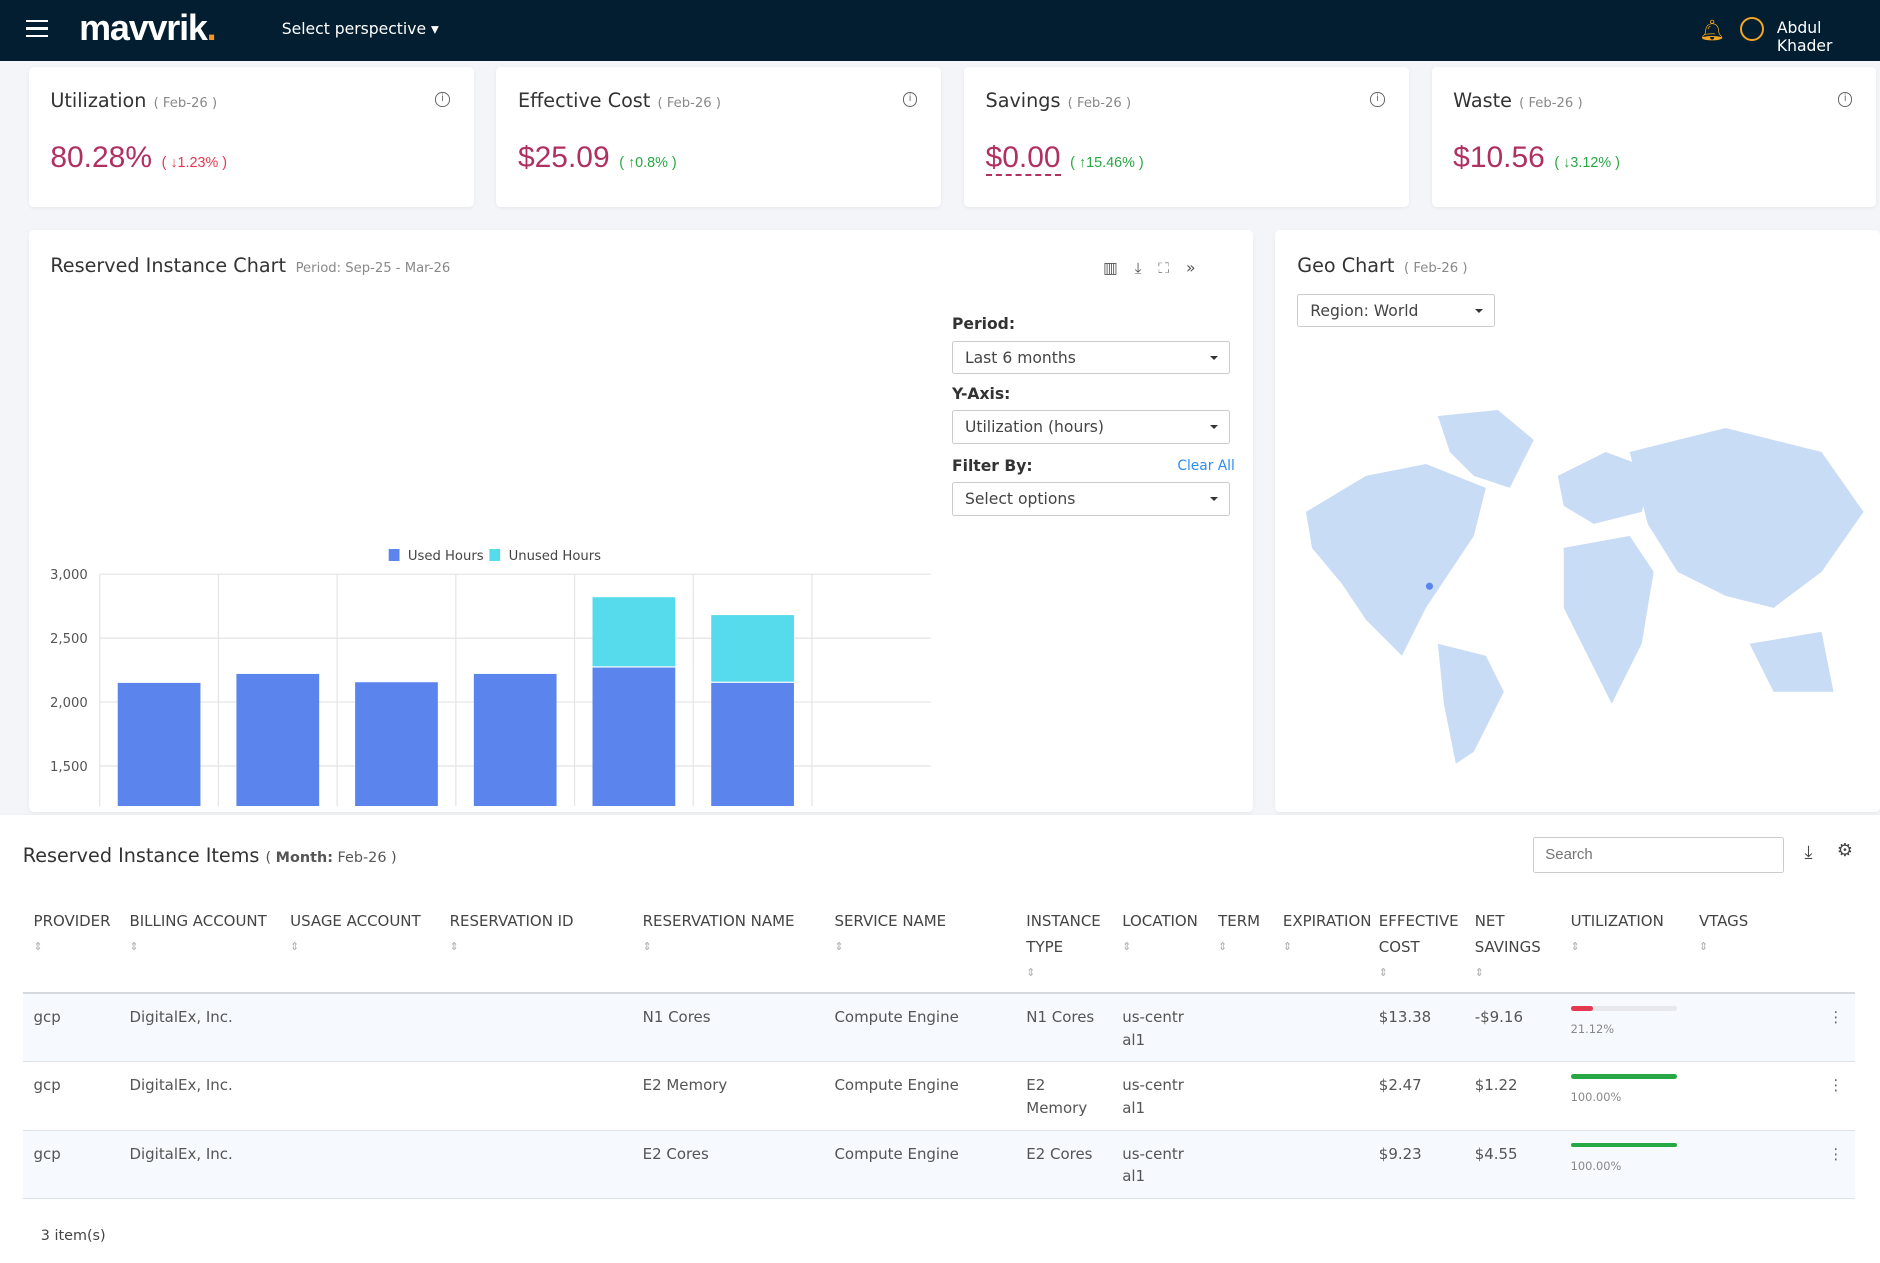 The height and width of the screenshot is (1263, 1880). What do you see at coordinates (69, 639) in the screenshot?
I see `y-tick-label: 2,500` at bounding box center [69, 639].